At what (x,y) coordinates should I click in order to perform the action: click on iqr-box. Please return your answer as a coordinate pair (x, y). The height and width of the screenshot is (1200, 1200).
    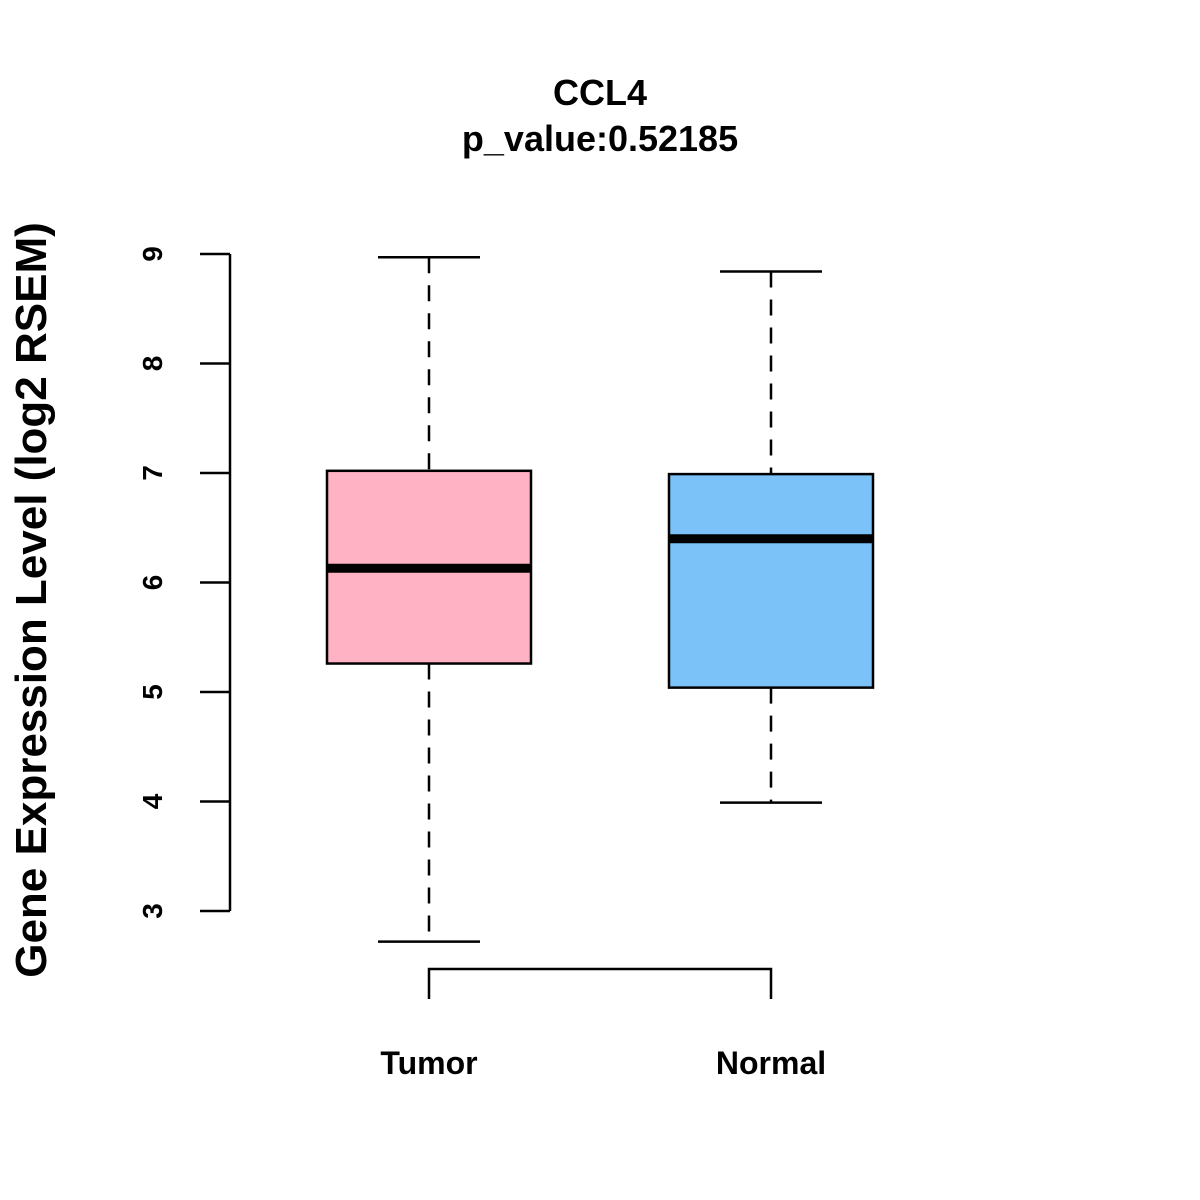
    Looking at the image, I should click on (771, 580).